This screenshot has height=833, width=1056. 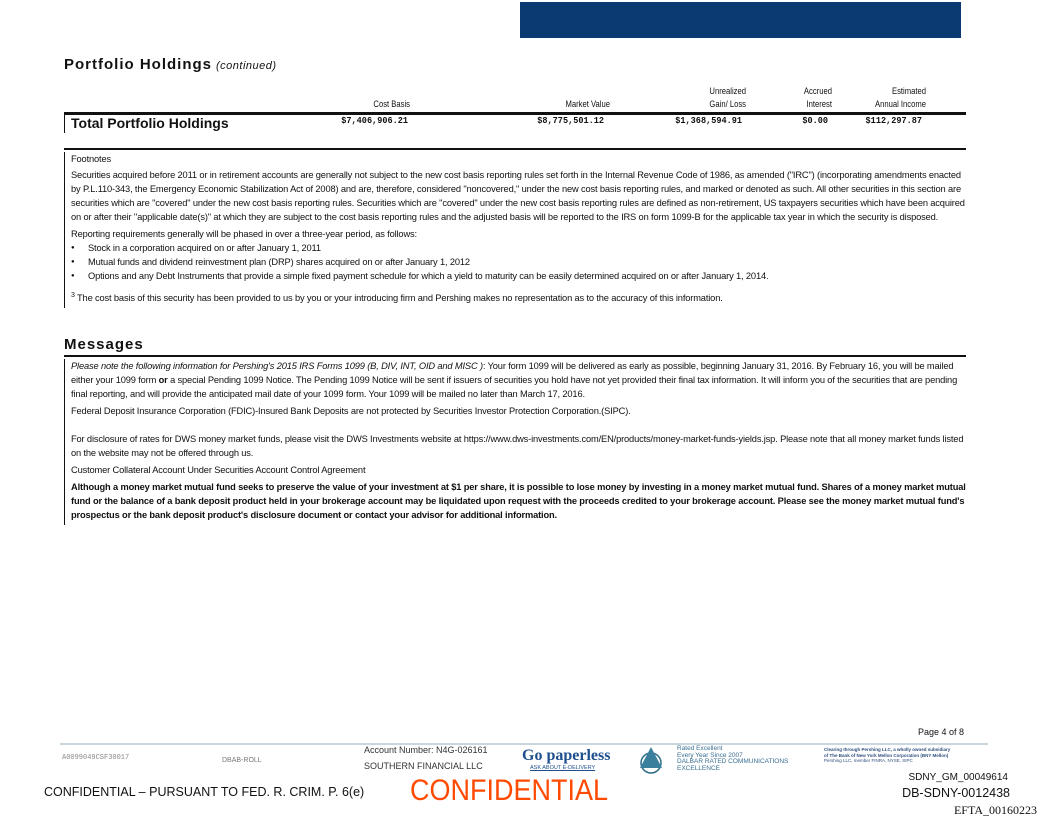 I want to click on total-accrued-interest: $0.00, so click(x=815, y=120).